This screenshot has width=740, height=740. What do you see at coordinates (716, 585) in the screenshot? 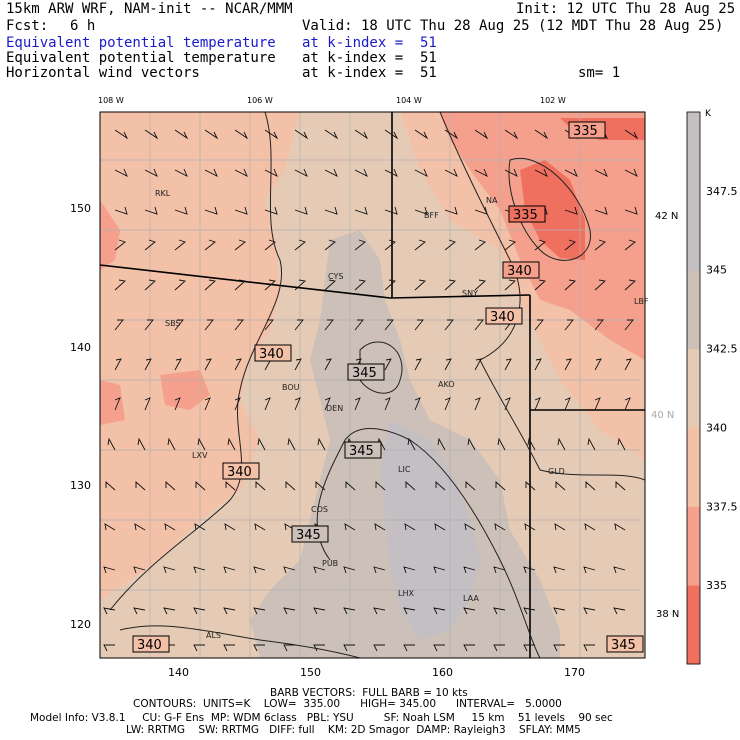
I see `colorbar-tick-label: 335` at bounding box center [716, 585].